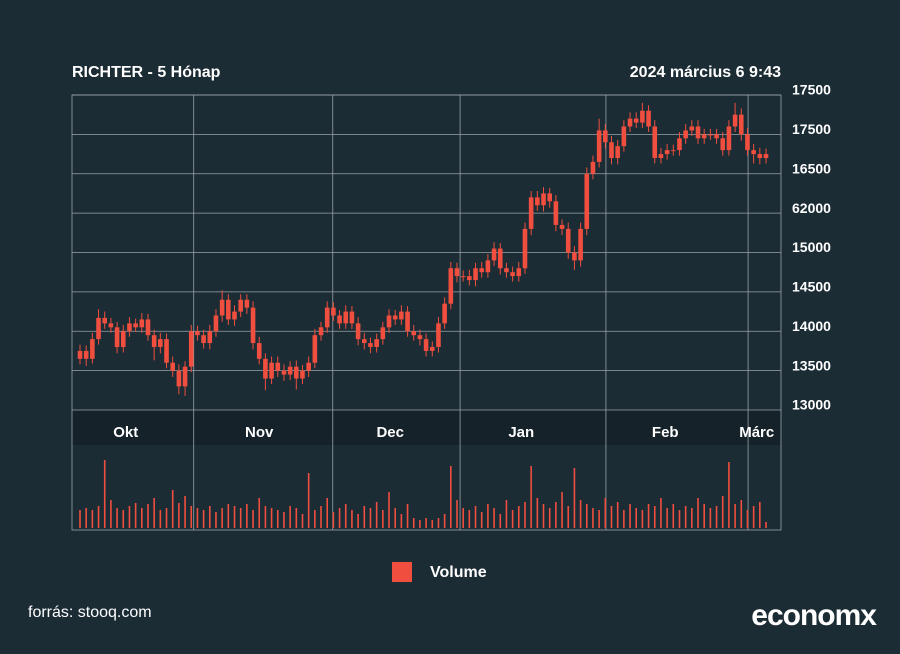 The height and width of the screenshot is (654, 900). Describe the element at coordinates (125, 432) in the screenshot. I see `x-tick-label: Okt` at that location.